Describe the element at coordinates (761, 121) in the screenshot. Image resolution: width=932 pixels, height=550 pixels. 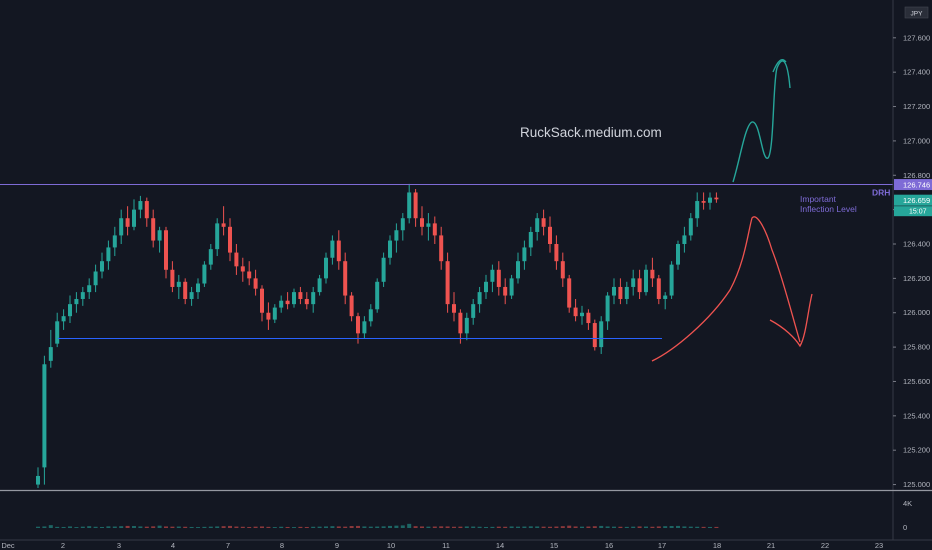
I see `bull-projection-curve` at that location.